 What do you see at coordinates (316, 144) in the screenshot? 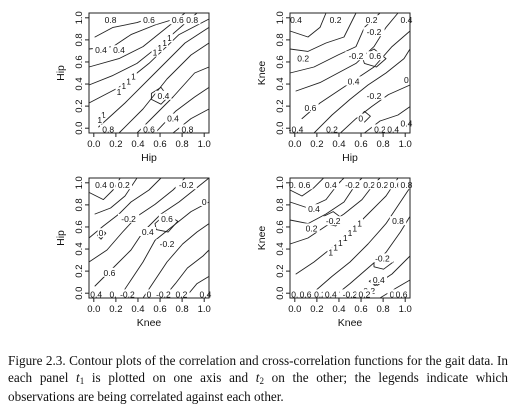
I see `x-tick-label: 0.2` at bounding box center [316, 144].